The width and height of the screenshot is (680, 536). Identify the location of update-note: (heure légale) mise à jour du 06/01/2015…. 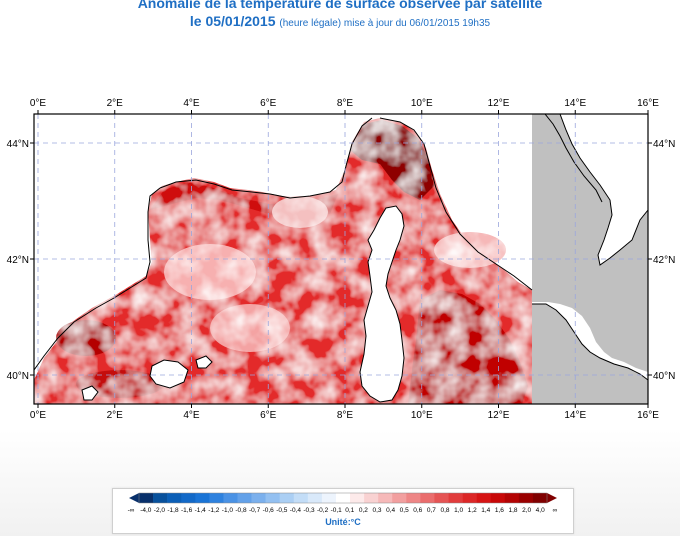
(385, 23).